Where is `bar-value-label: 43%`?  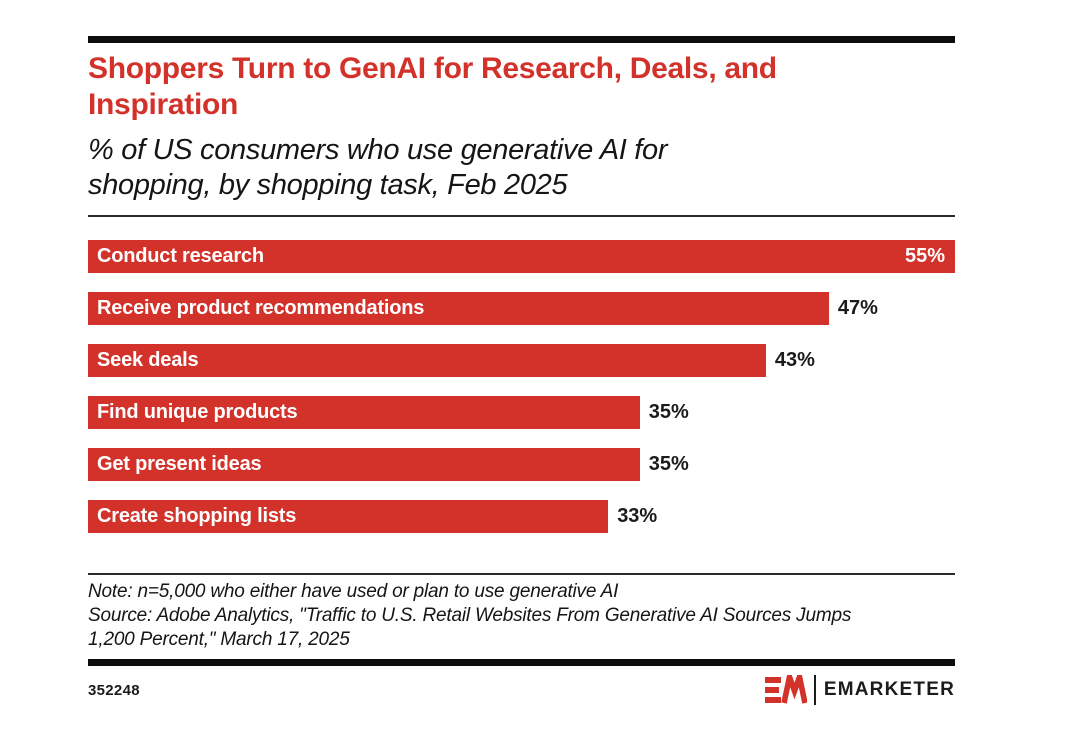
bar-value-label: 43% is located at coordinates (794, 360).